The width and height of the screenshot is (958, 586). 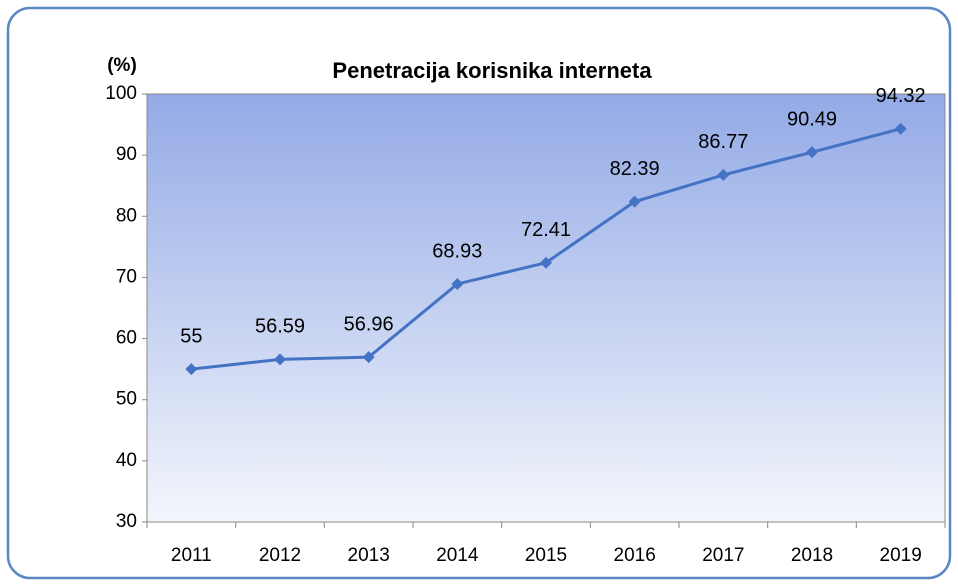 I want to click on y-axis-label: (%), so click(x=122, y=65).